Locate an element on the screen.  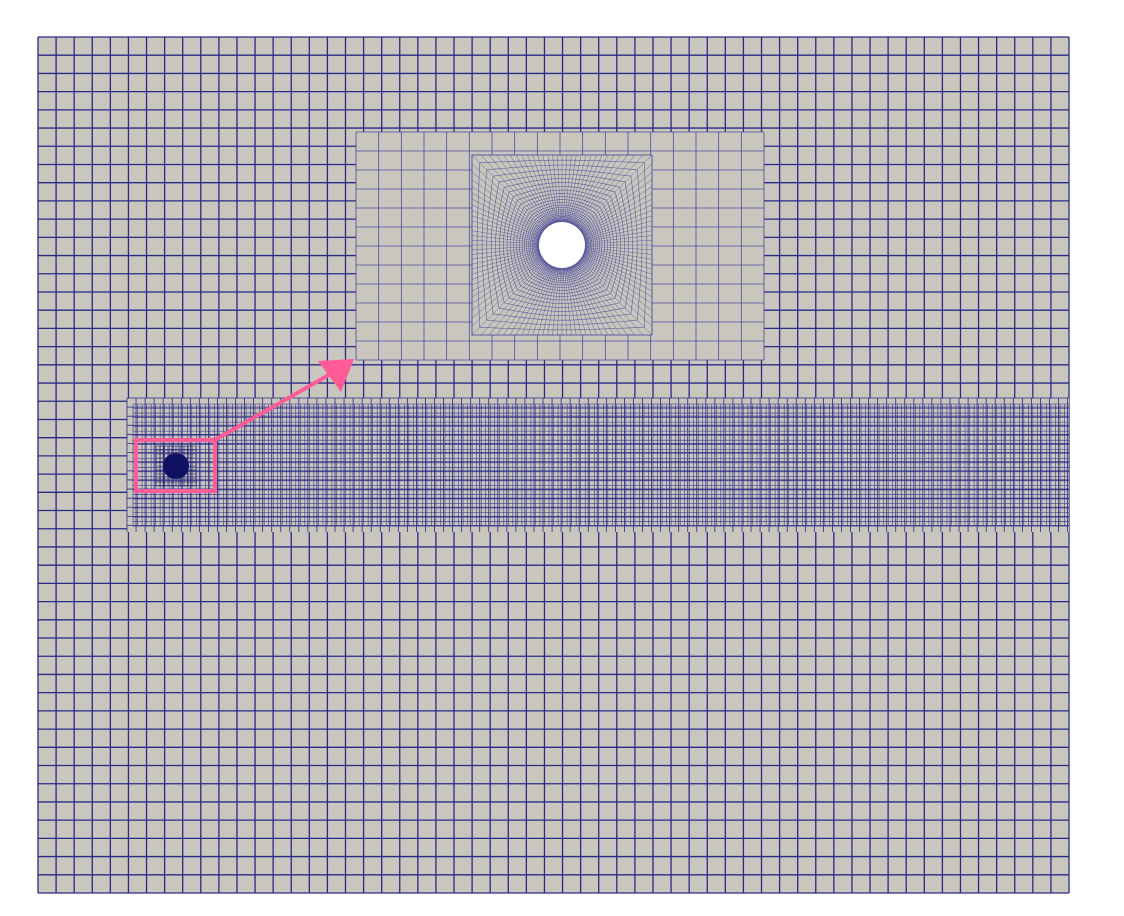
inset-o-grid-mesh is located at coordinates (560, 246).